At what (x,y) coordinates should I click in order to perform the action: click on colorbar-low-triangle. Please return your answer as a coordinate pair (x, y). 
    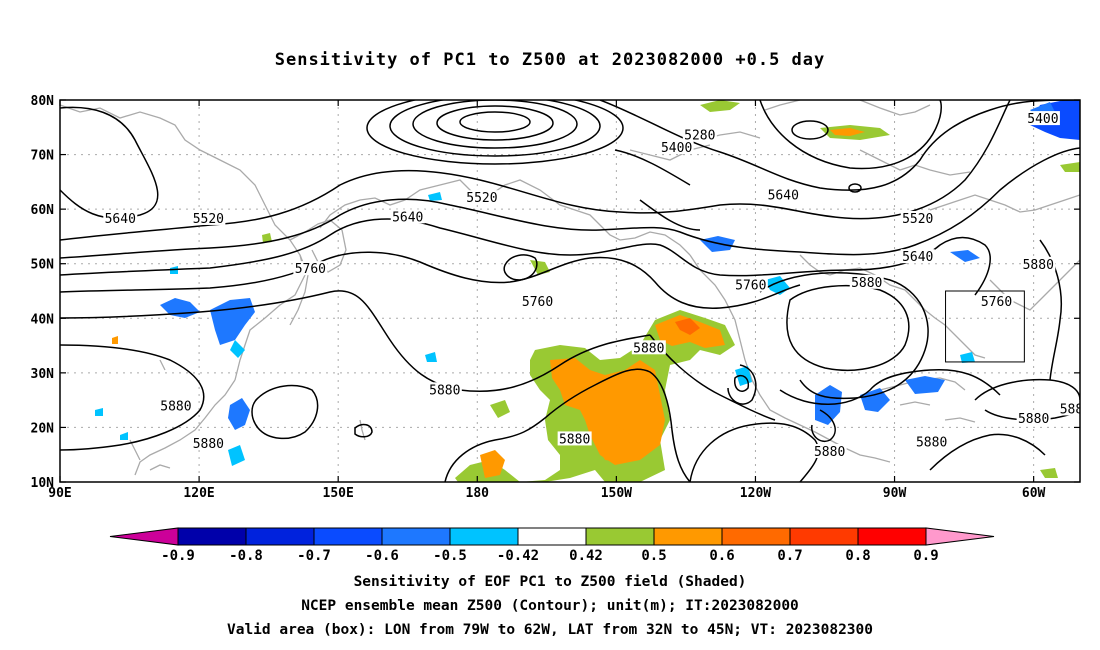
    Looking at the image, I should click on (144, 536).